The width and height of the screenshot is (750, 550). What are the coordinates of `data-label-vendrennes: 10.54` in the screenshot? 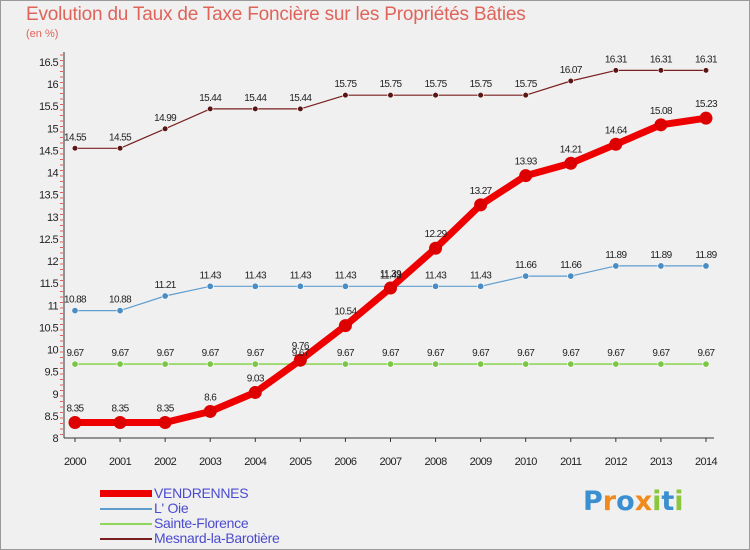 It's located at (345, 312).